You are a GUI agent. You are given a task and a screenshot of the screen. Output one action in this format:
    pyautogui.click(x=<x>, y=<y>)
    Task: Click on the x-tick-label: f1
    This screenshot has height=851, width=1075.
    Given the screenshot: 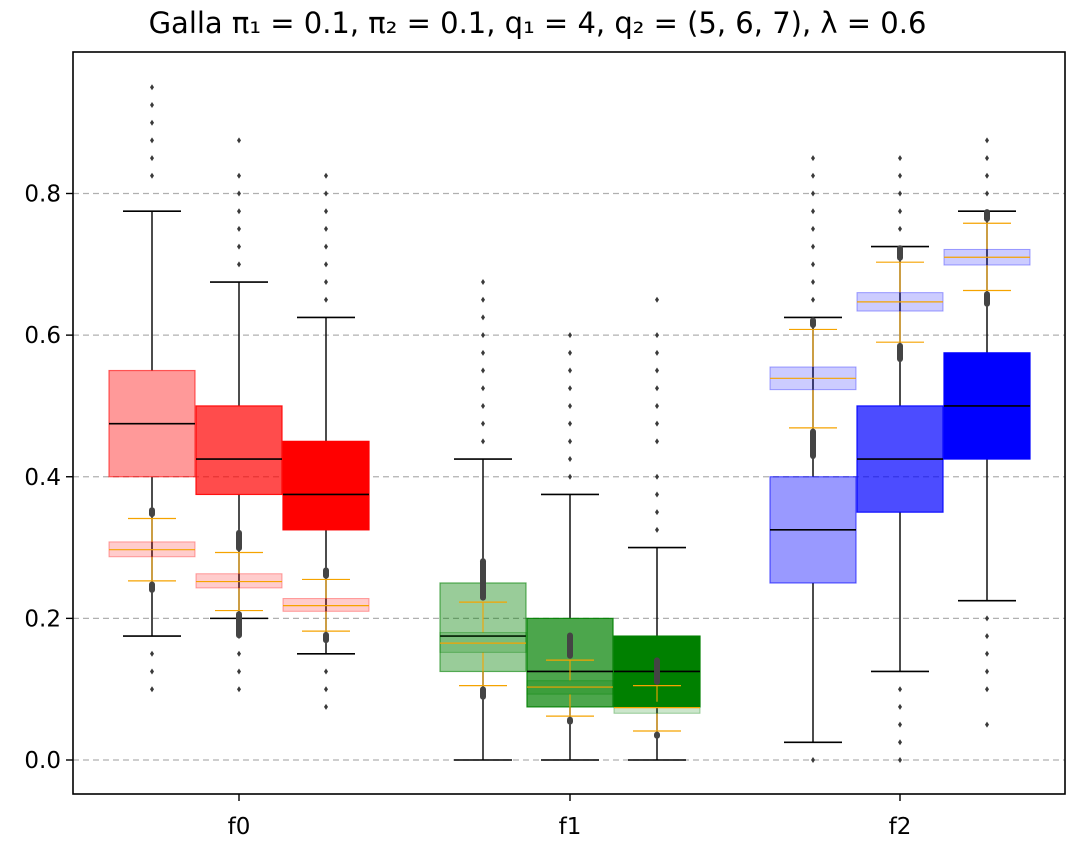 What is the action you would take?
    pyautogui.click(x=570, y=827)
    